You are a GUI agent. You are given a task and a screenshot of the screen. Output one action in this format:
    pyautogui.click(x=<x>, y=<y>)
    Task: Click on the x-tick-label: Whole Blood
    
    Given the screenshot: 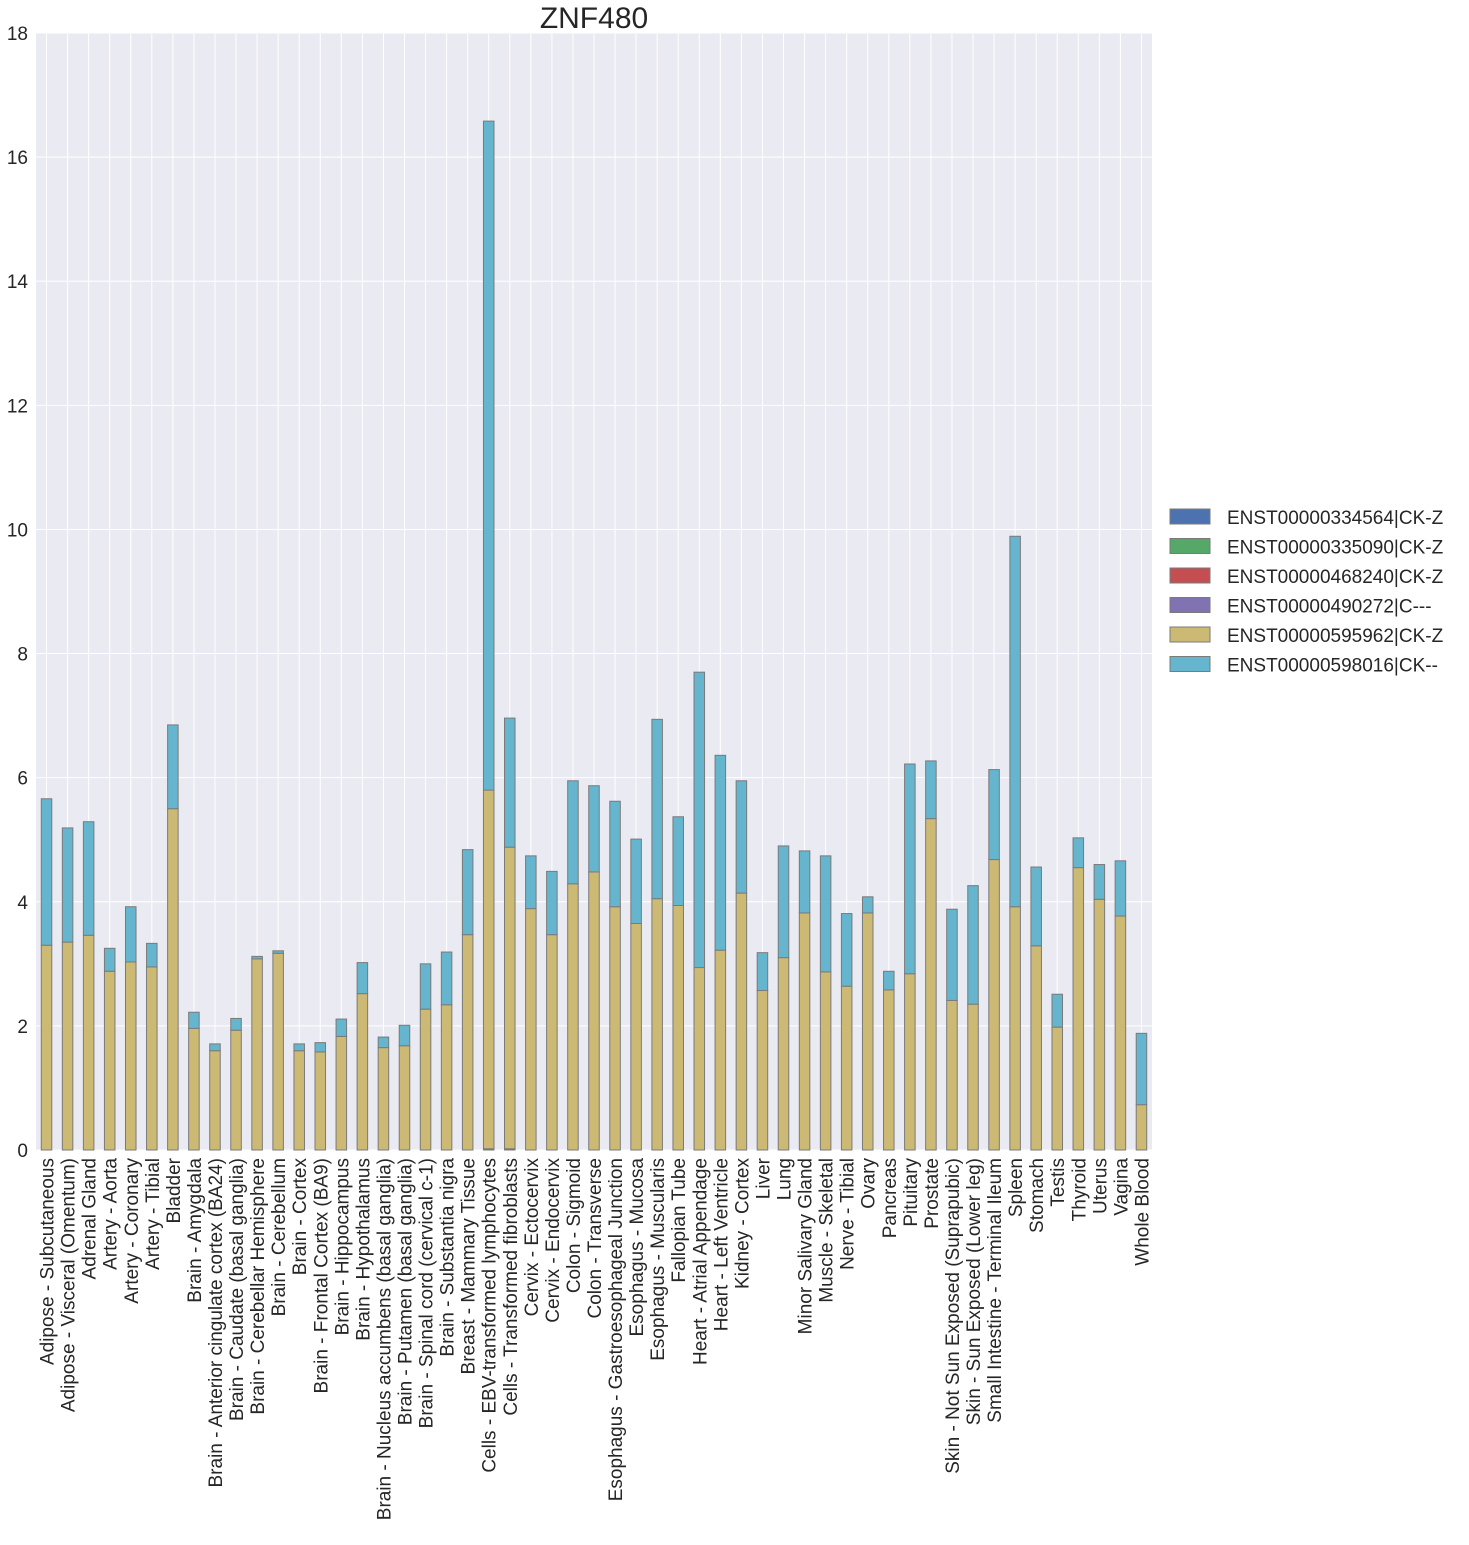 What is the action you would take?
    pyautogui.click(x=1142, y=1212)
    